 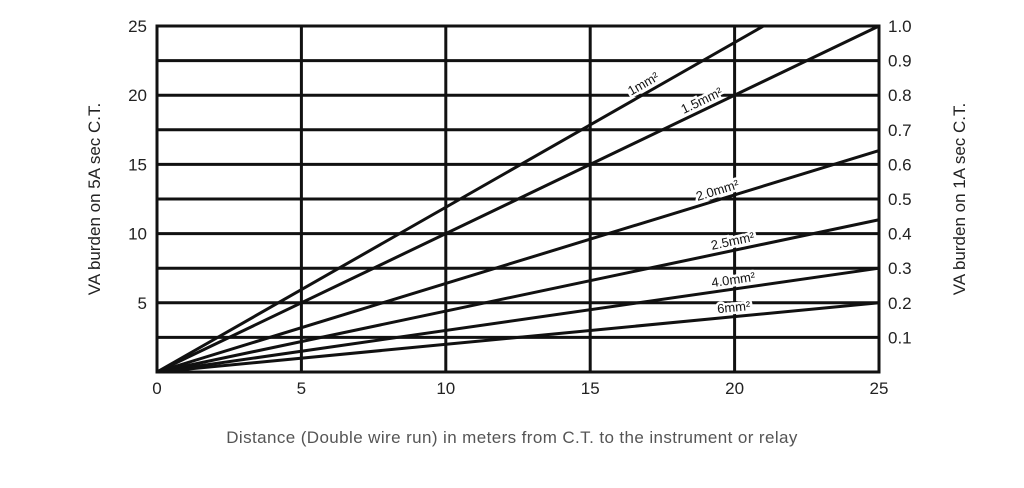 What do you see at coordinates (733, 307) in the screenshot?
I see `series-label: 6mm²` at bounding box center [733, 307].